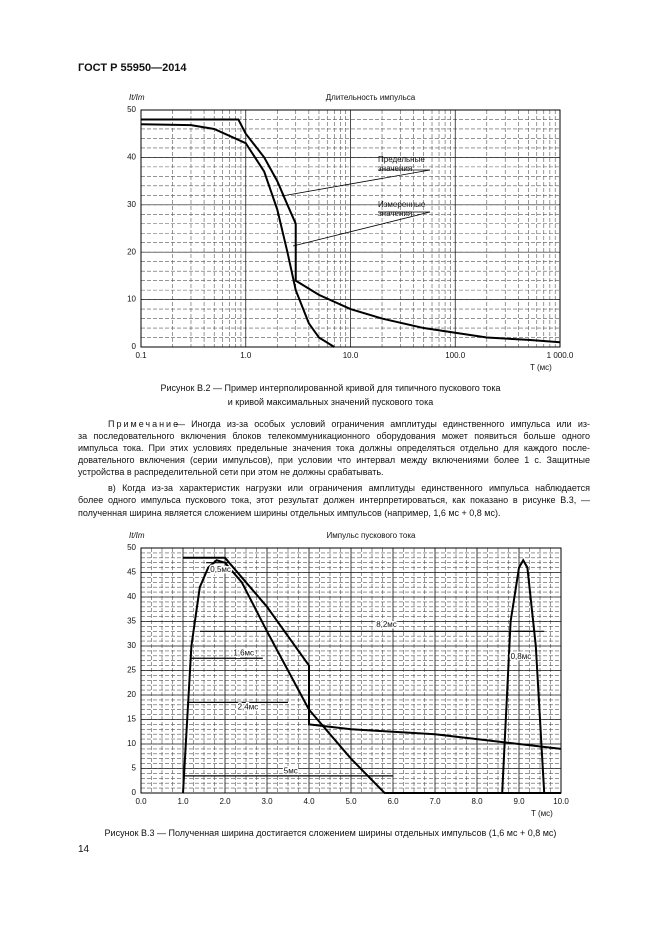 This screenshot has height=935, width=661. I want to click on annotation: 0,8мс, so click(521, 656).